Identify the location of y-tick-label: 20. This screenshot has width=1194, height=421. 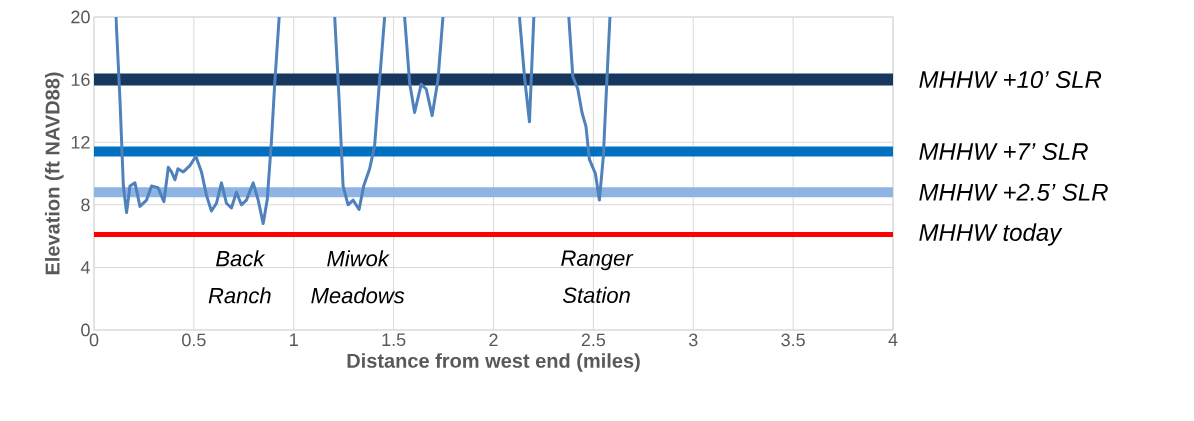
(80, 17).